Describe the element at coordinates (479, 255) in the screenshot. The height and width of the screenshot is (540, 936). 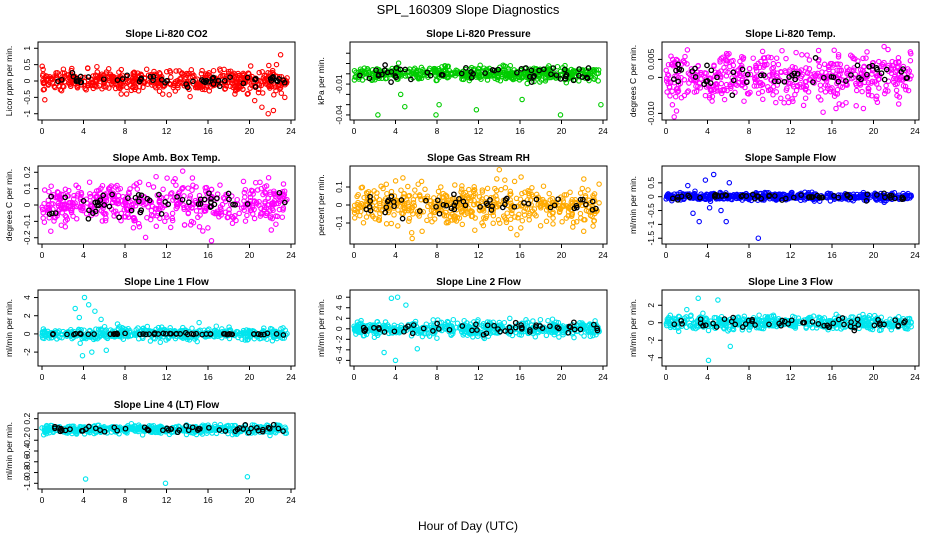
I see `x-tick-label: 12` at that location.